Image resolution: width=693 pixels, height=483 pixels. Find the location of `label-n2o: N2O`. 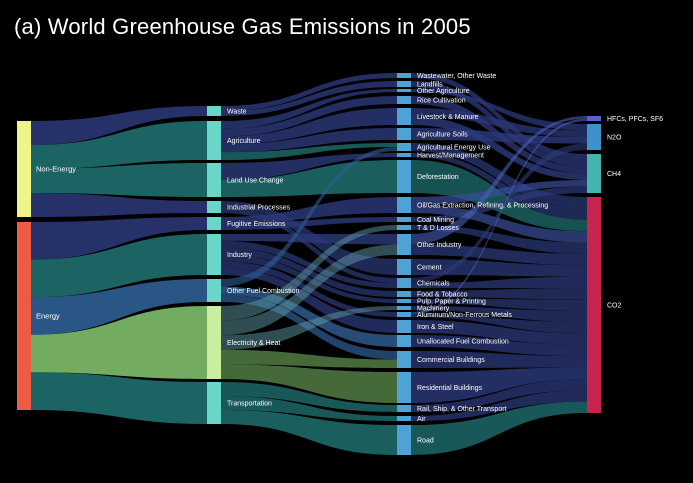

label-n2o: N2O is located at coordinates (614, 138).